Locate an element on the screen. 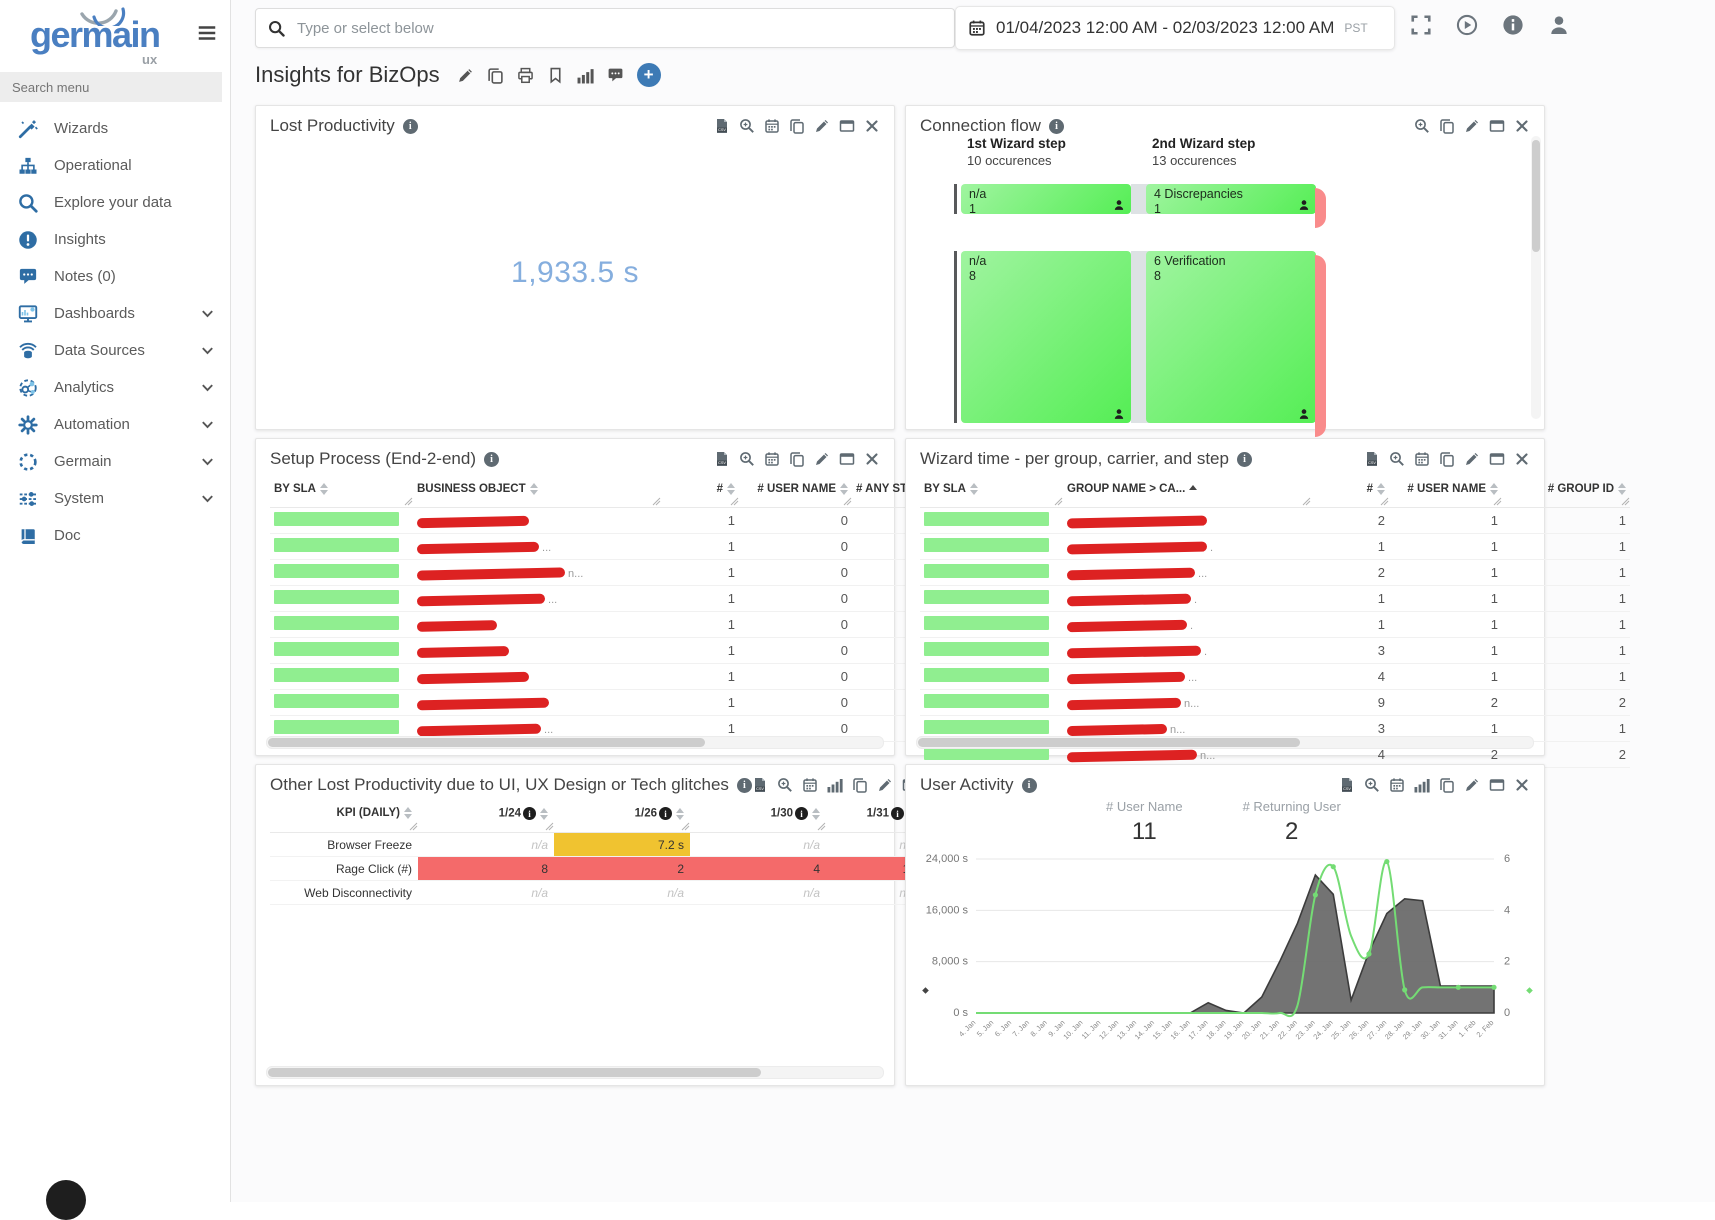 The height and width of the screenshot is (1220, 1715). sidebar-item-analytics: Analytics is located at coordinates (115, 387).